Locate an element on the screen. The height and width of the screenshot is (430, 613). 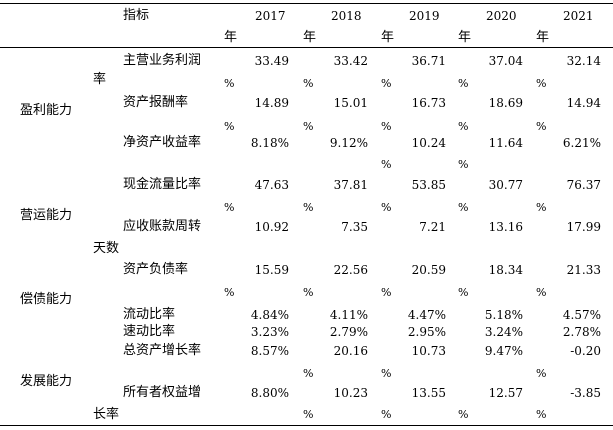
value-cell: 14.94 is located at coordinates (583, 103).